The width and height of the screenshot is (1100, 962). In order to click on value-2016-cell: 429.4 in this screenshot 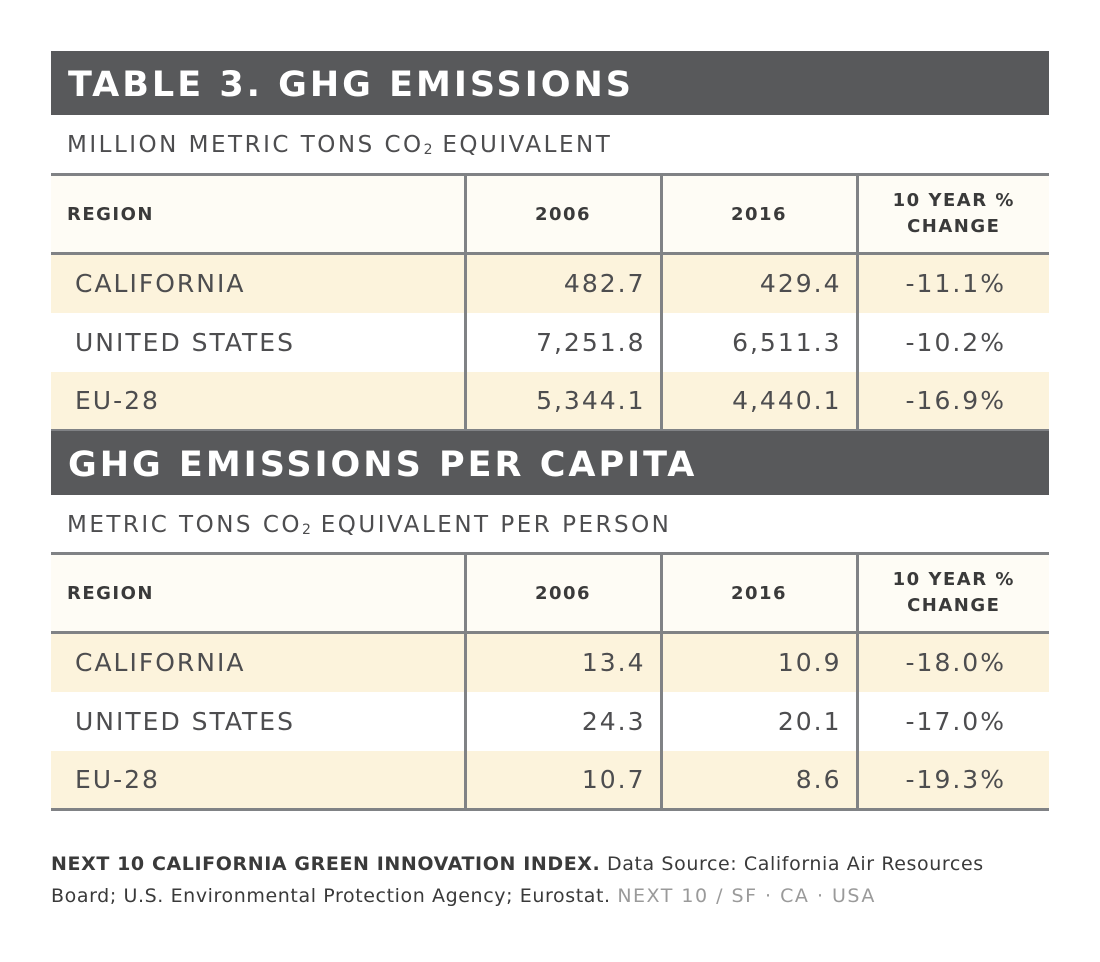, I will do `click(758, 283)`.